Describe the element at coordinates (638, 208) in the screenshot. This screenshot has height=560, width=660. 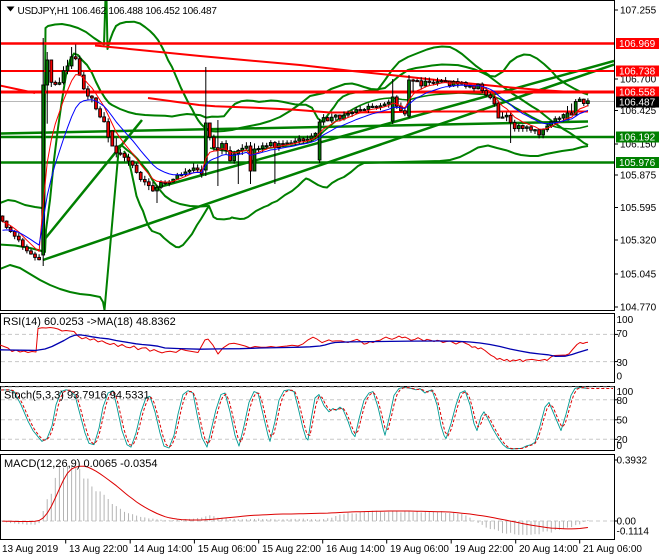
I see `svg-text: 105.595` at that location.